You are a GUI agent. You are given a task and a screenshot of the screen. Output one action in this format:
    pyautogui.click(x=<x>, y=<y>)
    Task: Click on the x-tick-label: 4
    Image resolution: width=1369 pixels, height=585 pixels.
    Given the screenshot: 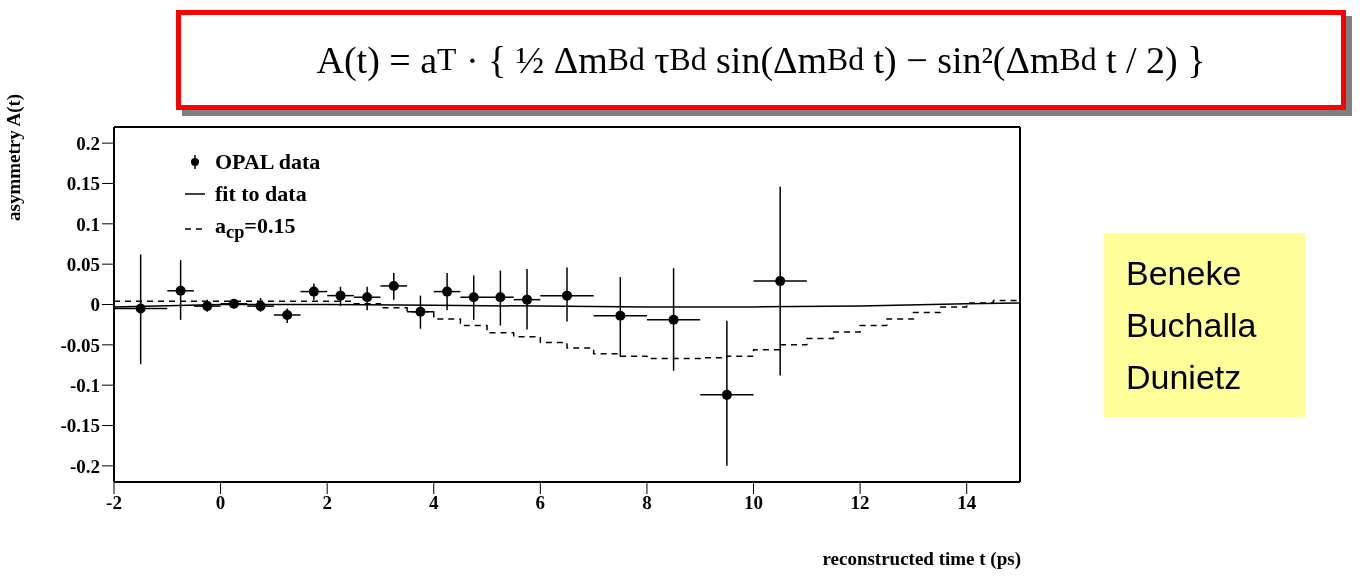 What is the action you would take?
    pyautogui.click(x=434, y=503)
    